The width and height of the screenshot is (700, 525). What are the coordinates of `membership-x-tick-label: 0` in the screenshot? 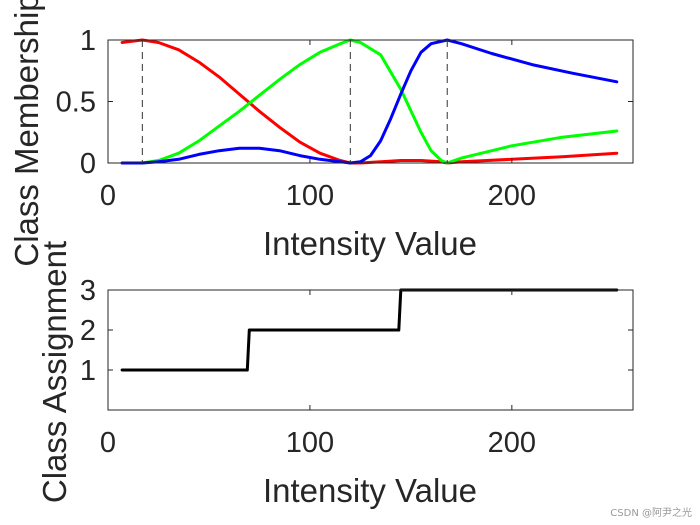 It's located at (108, 196).